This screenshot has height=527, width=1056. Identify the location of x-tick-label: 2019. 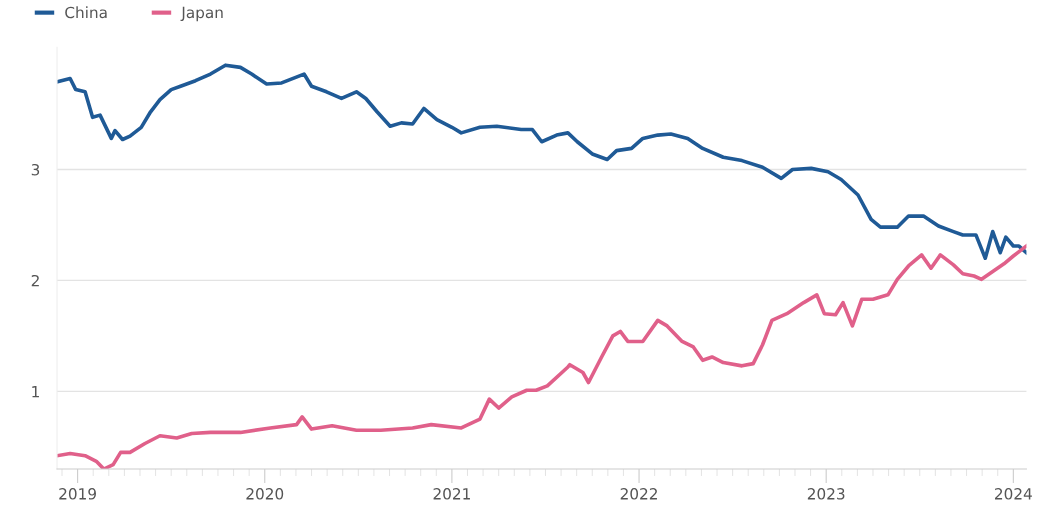
(77, 494).